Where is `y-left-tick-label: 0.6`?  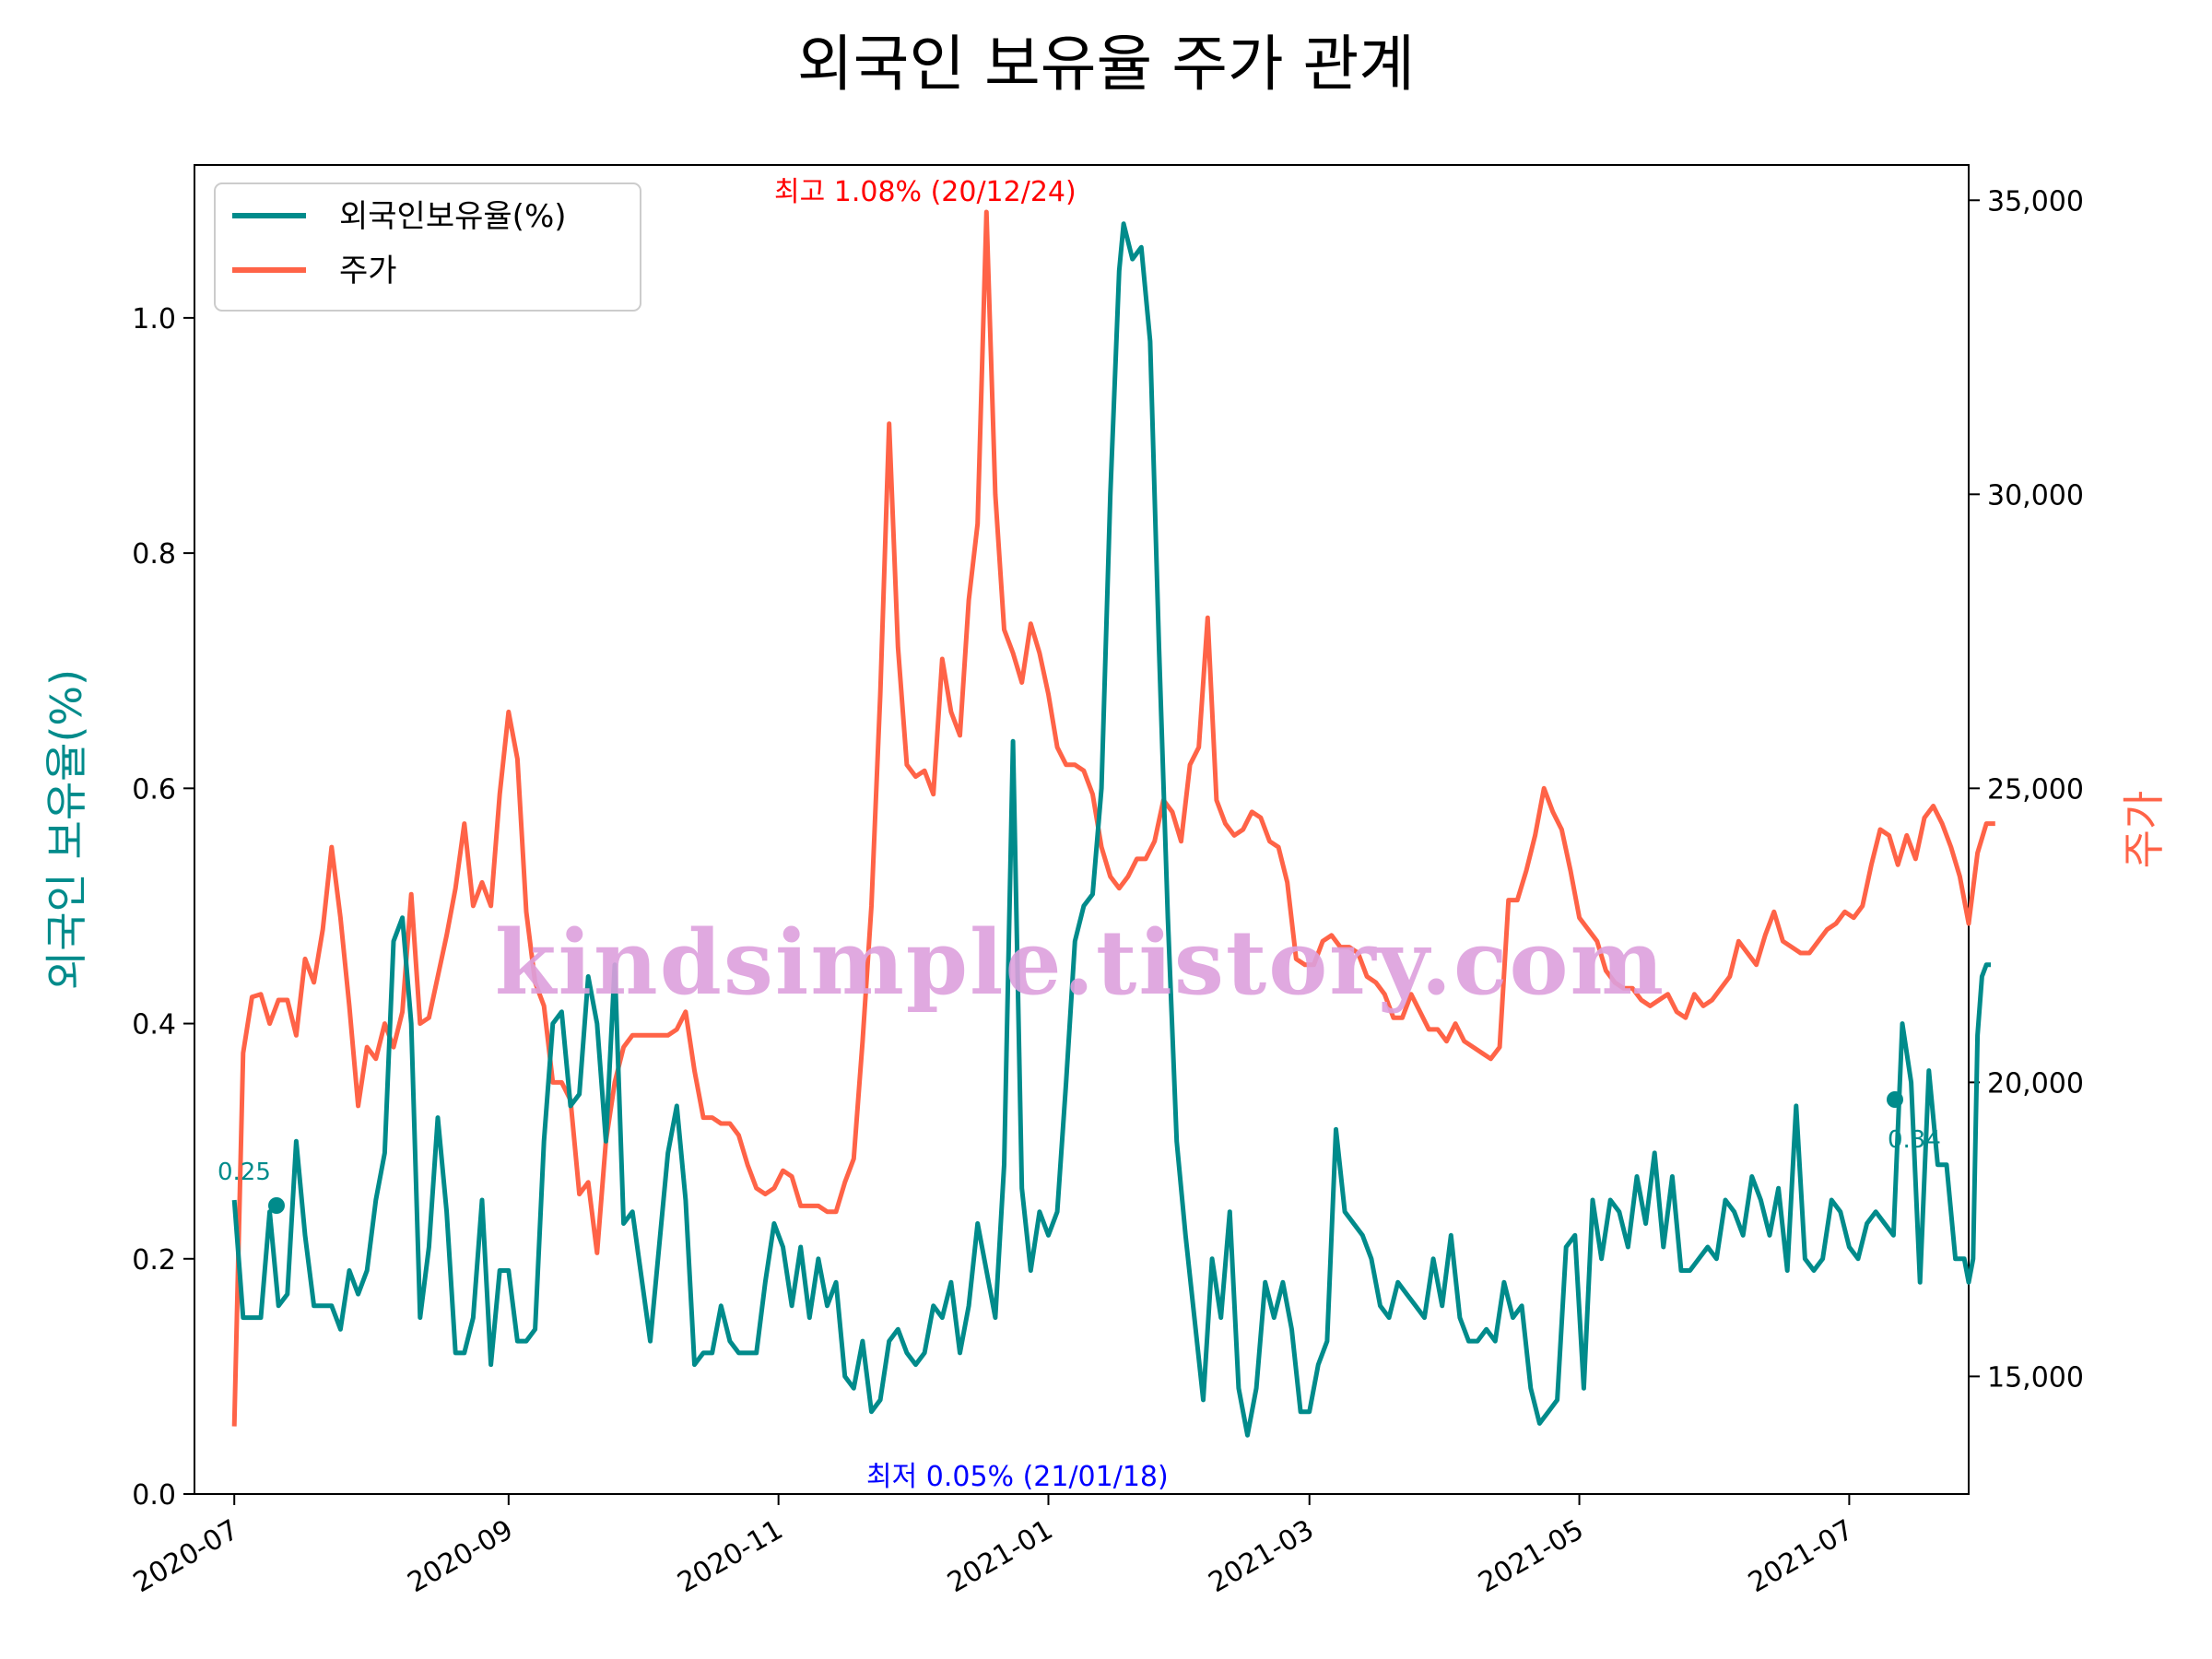 y-left-tick-label: 0.6 is located at coordinates (154, 789).